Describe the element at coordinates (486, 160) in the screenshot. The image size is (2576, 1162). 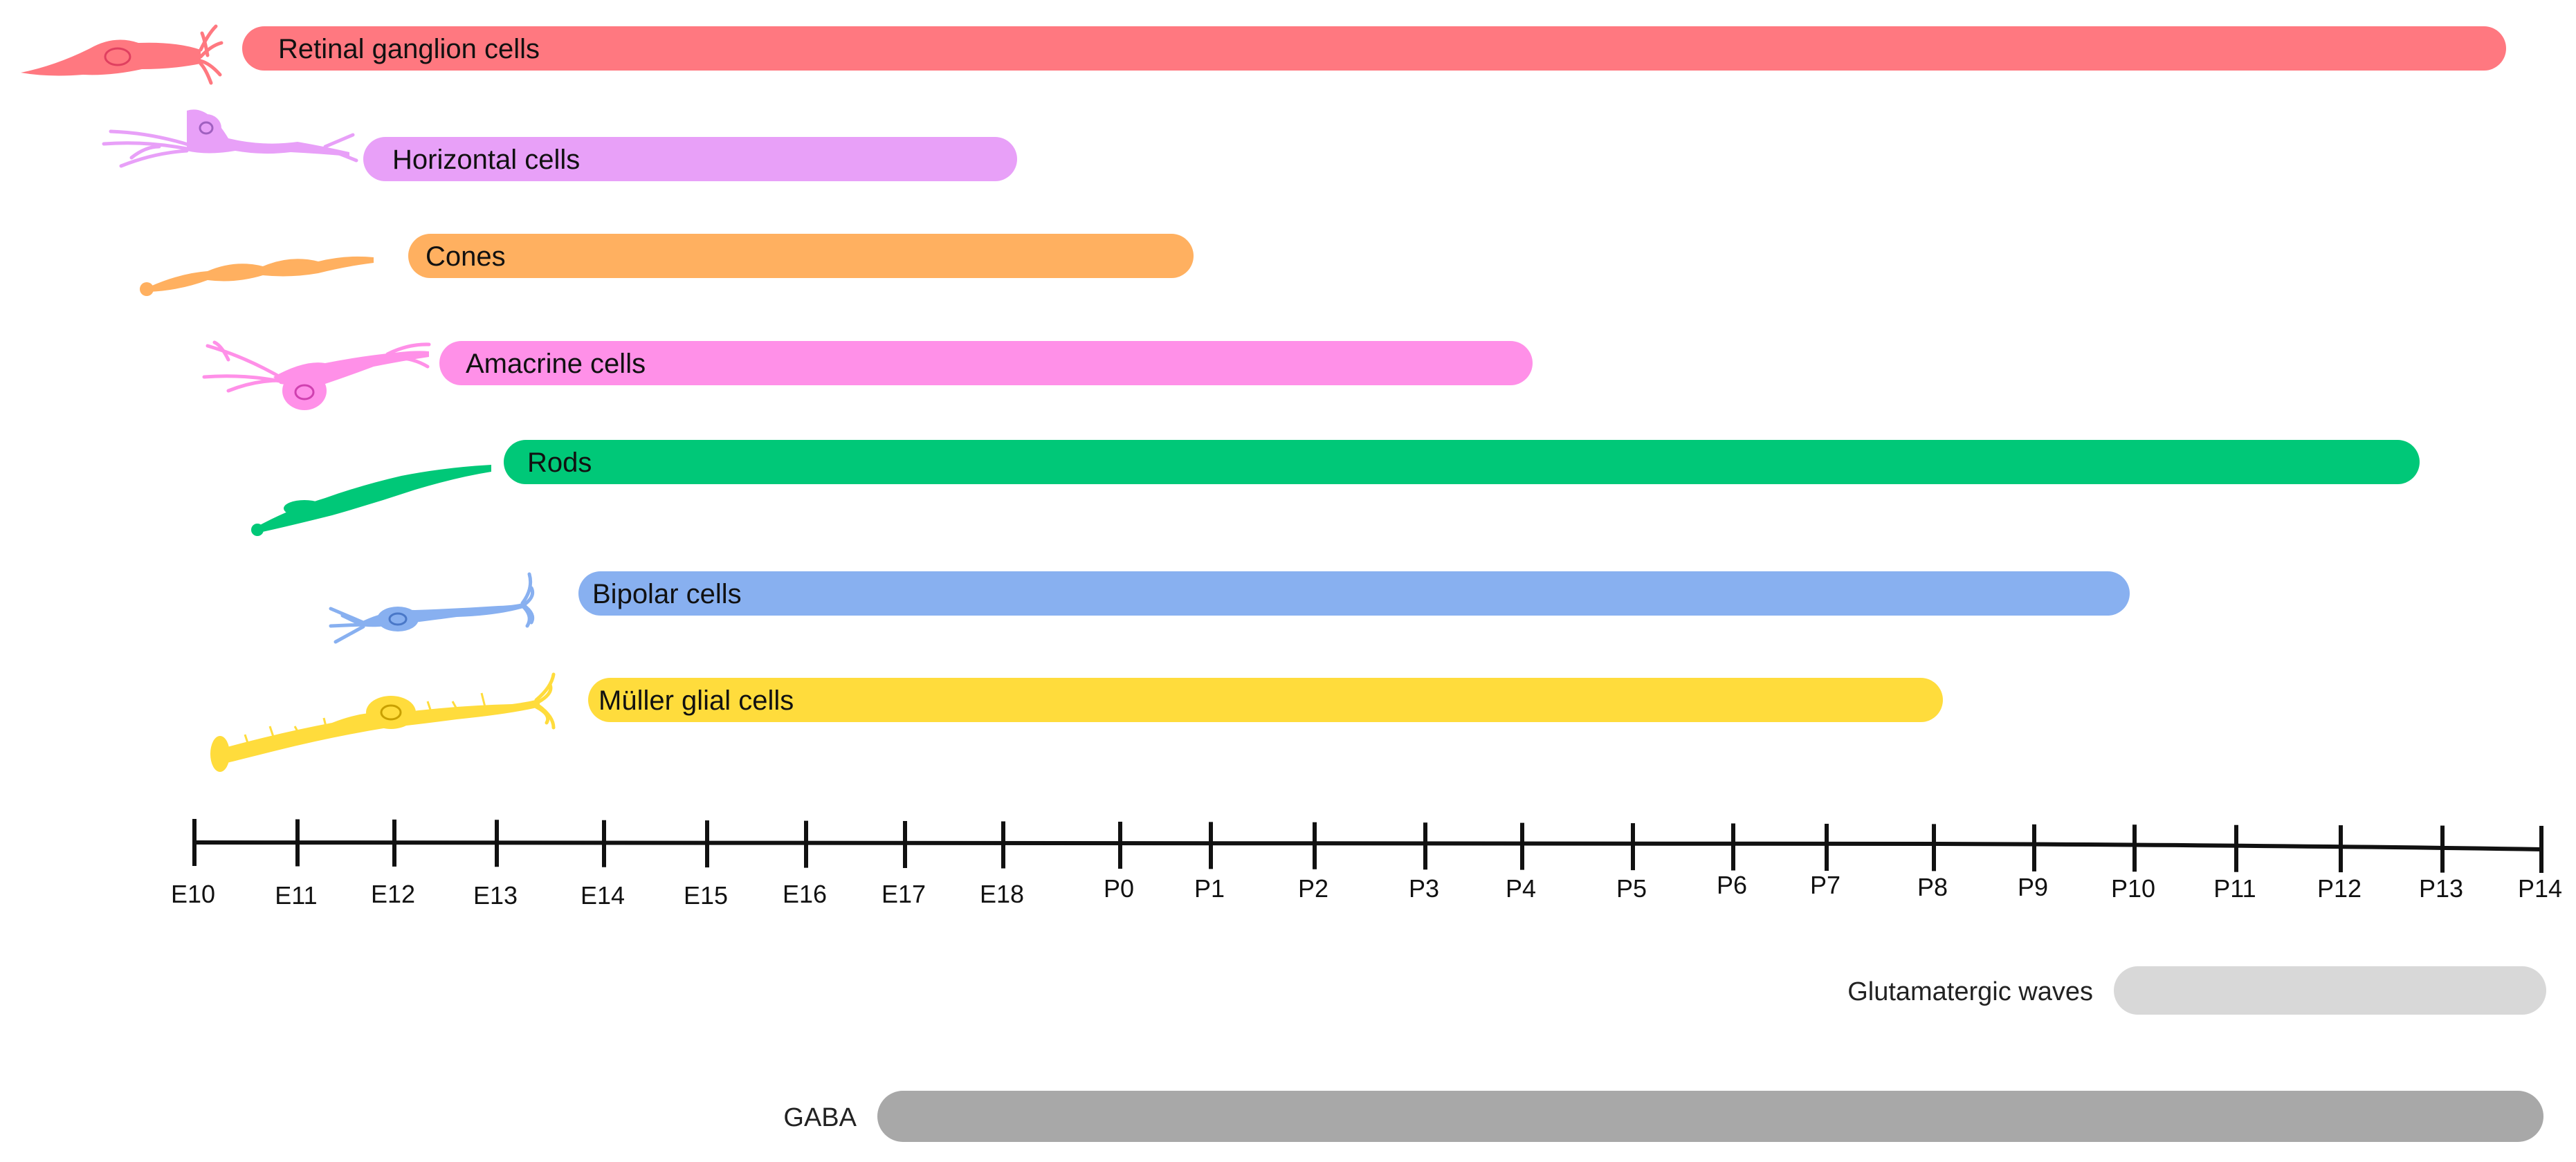
I see `cell-bar-label: Horizontal cells` at that location.